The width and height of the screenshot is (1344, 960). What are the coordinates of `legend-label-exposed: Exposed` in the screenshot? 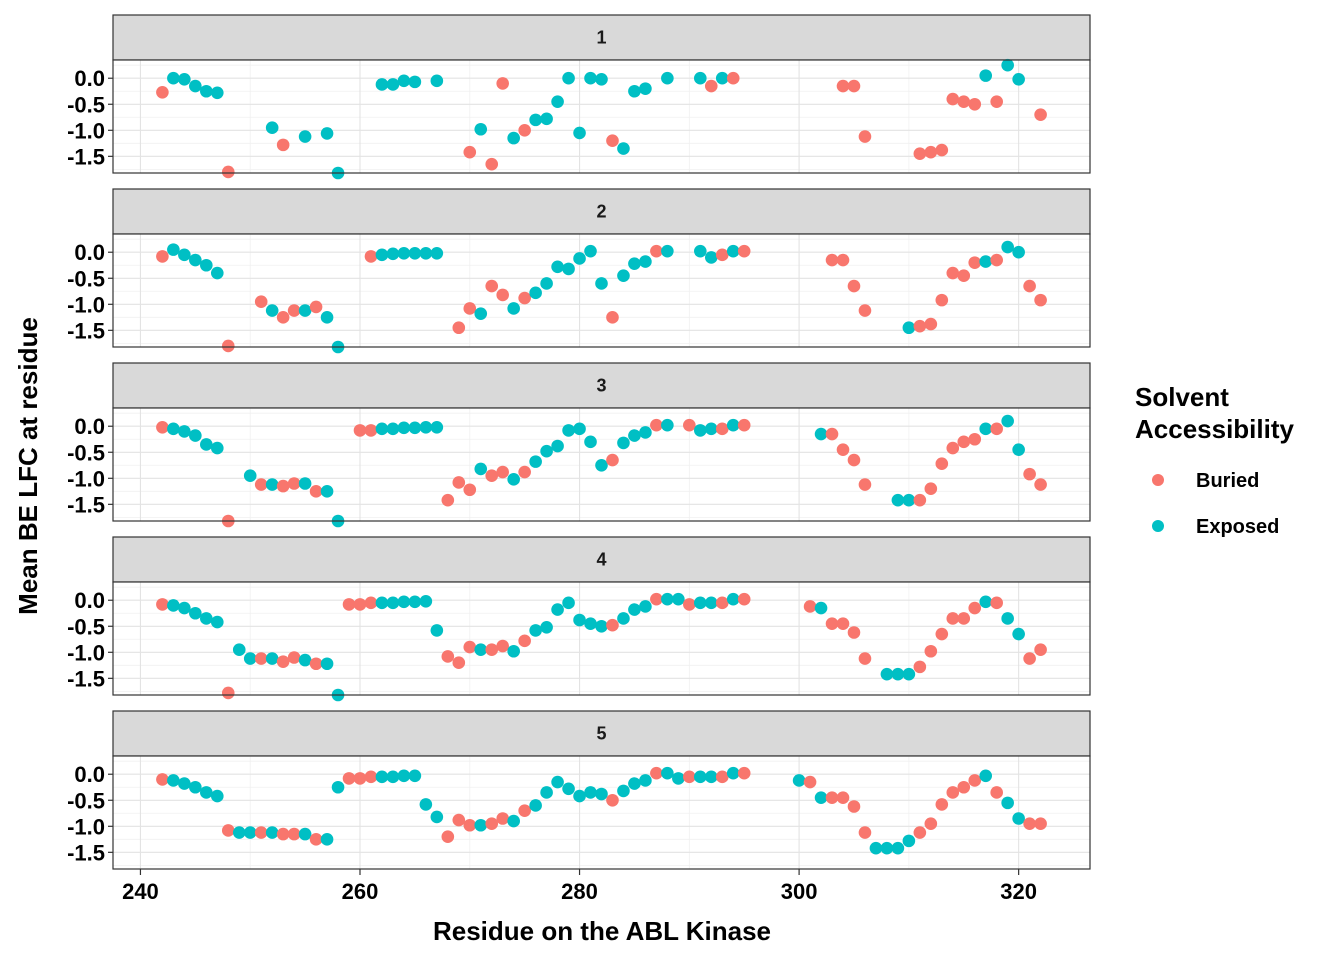 It's located at (1237, 527).